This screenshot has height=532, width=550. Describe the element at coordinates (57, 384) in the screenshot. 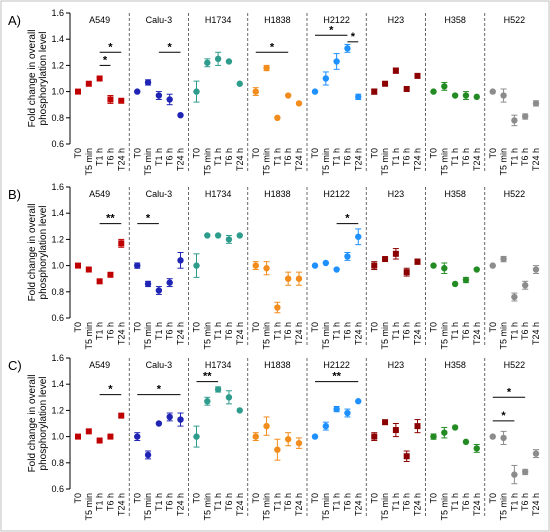

I see `y-tick-label: 1.4` at that location.